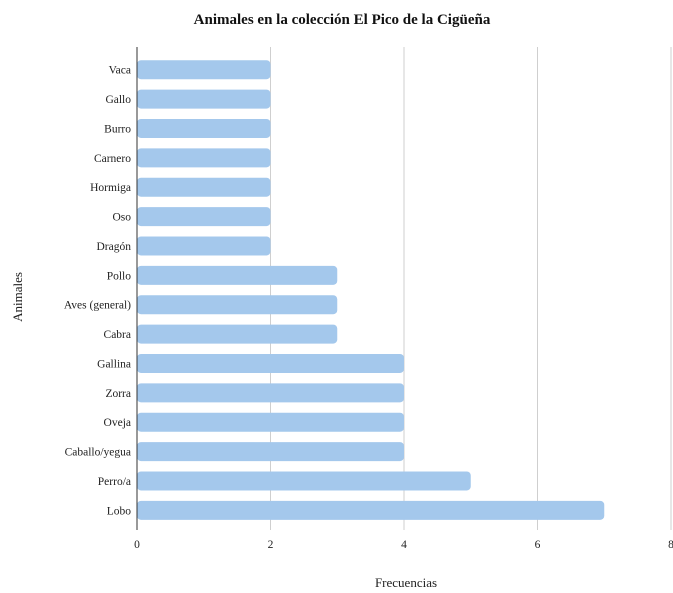 The width and height of the screenshot is (673, 593). I want to click on category-label: Dragón, so click(114, 247).